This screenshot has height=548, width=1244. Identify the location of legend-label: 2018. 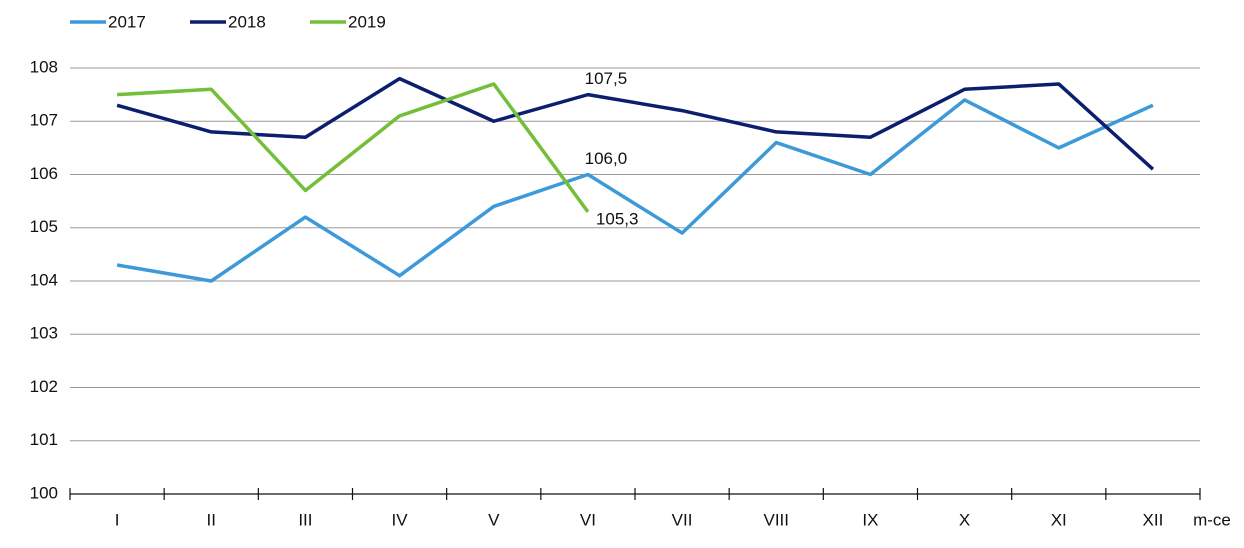
(247, 21).